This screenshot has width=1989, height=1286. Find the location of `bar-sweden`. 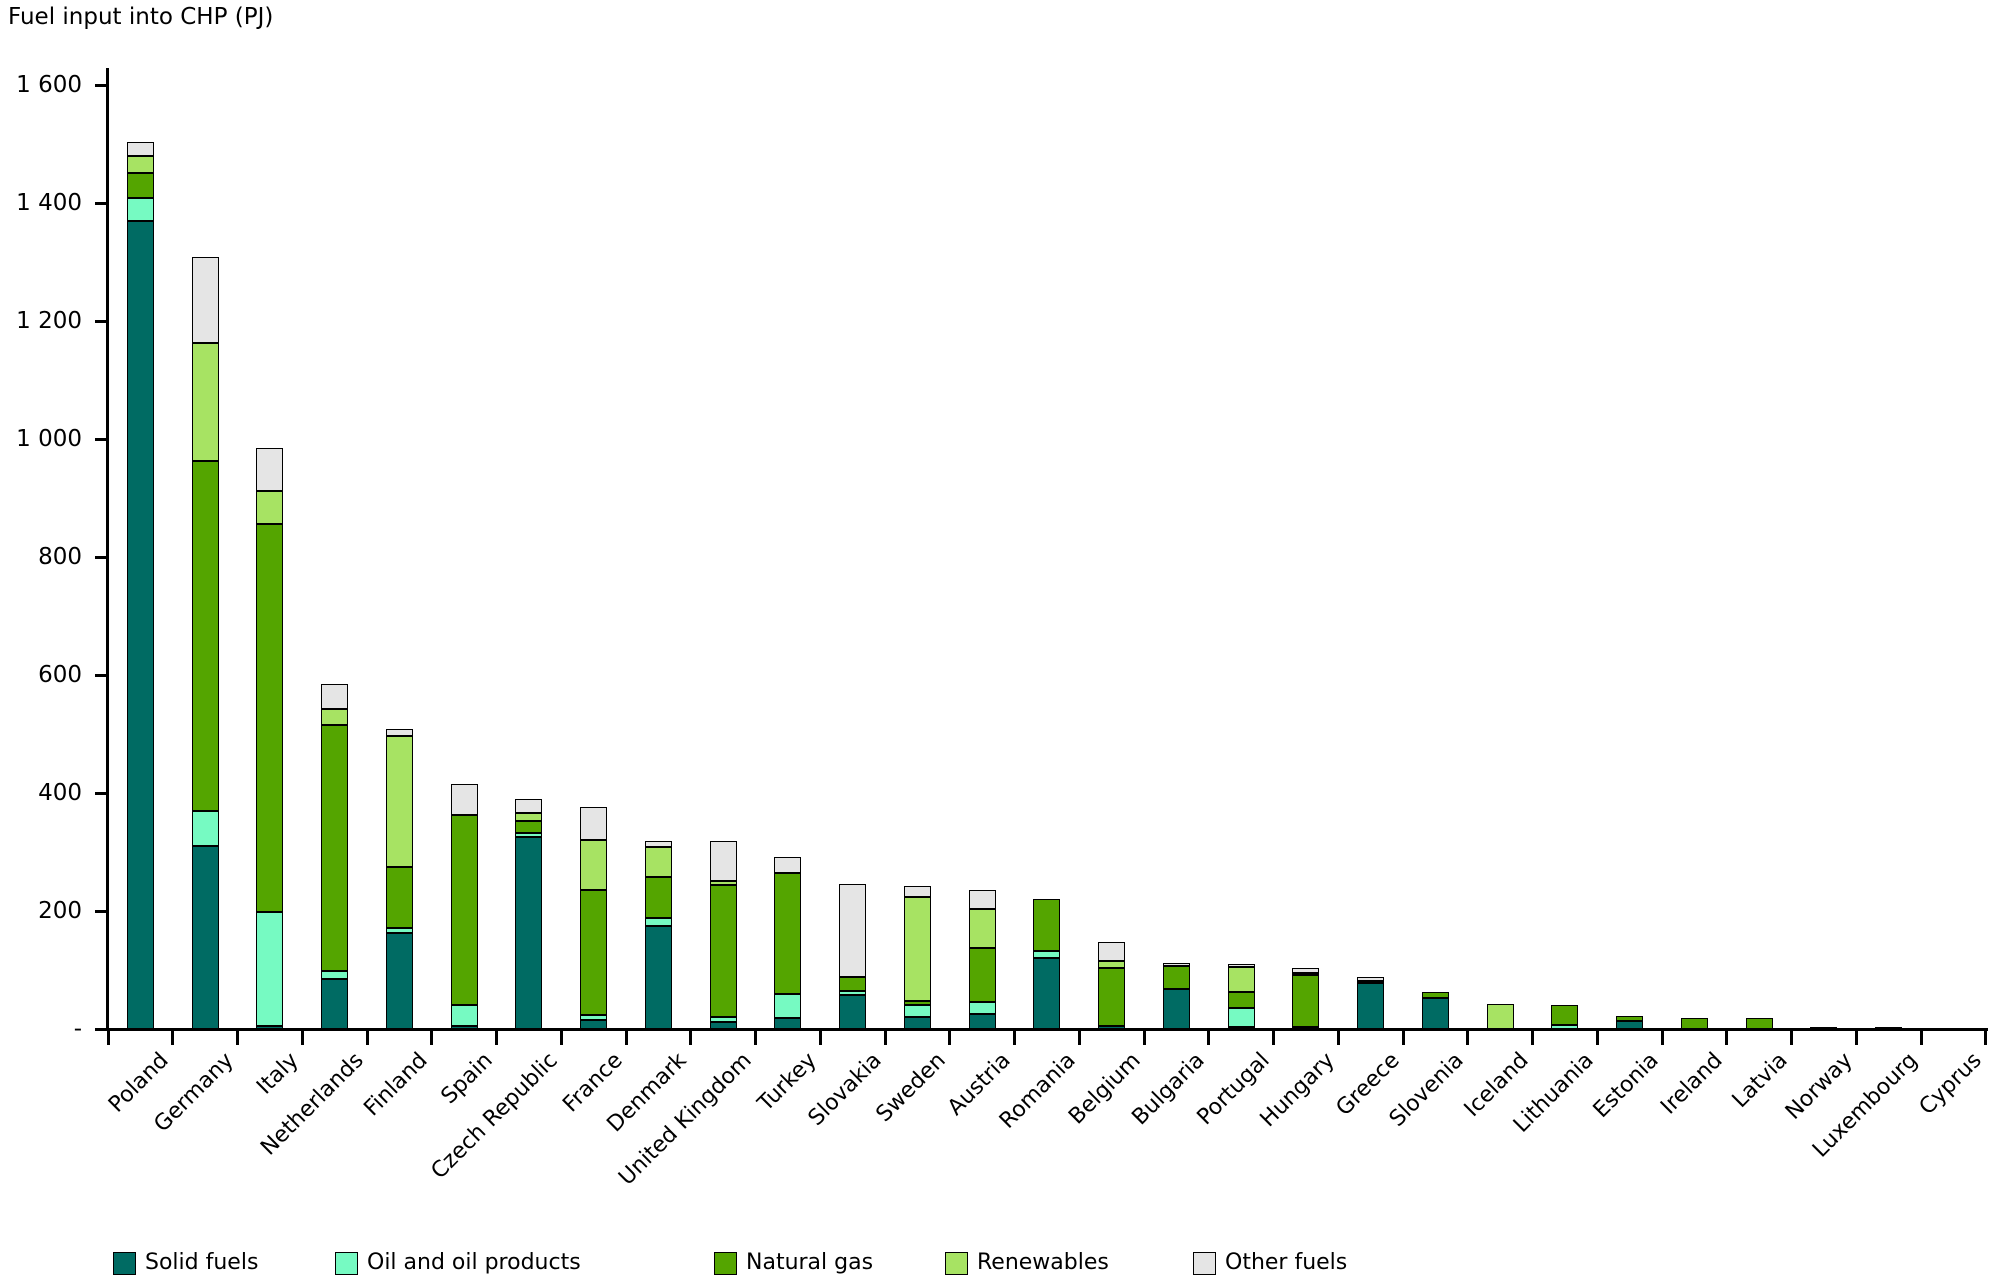

bar-sweden is located at coordinates (917, 957).